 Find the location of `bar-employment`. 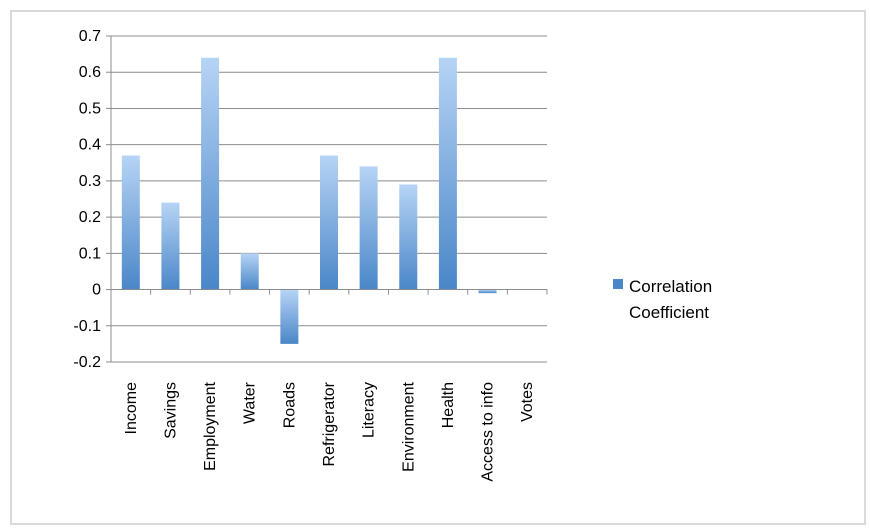

bar-employment is located at coordinates (210, 173).